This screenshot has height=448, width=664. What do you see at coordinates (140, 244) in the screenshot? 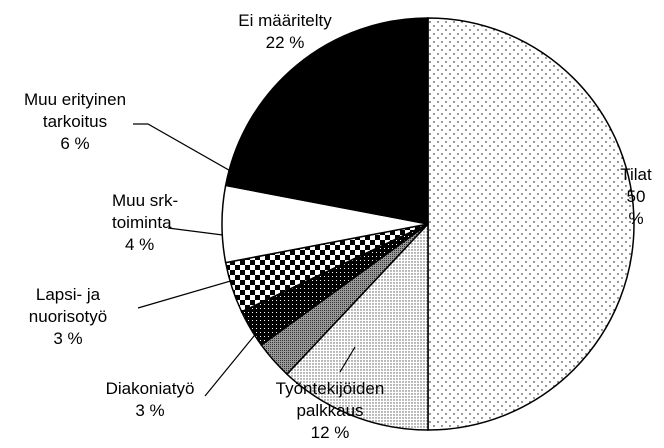
I see `value-label: 4 %` at bounding box center [140, 244].